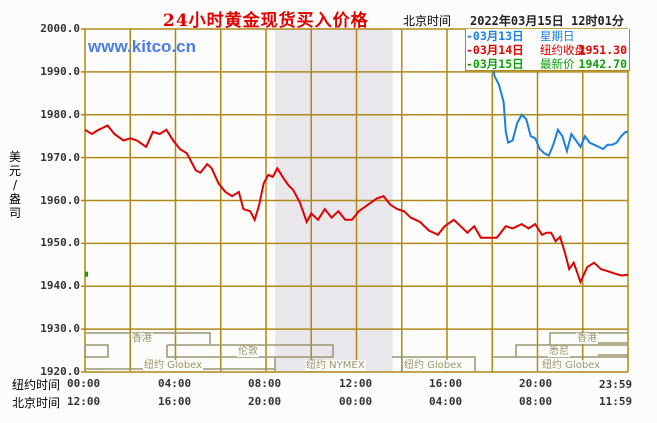  Describe the element at coordinates (142, 338) in the screenshot. I see `session-label-hongkong: 香港` at that location.